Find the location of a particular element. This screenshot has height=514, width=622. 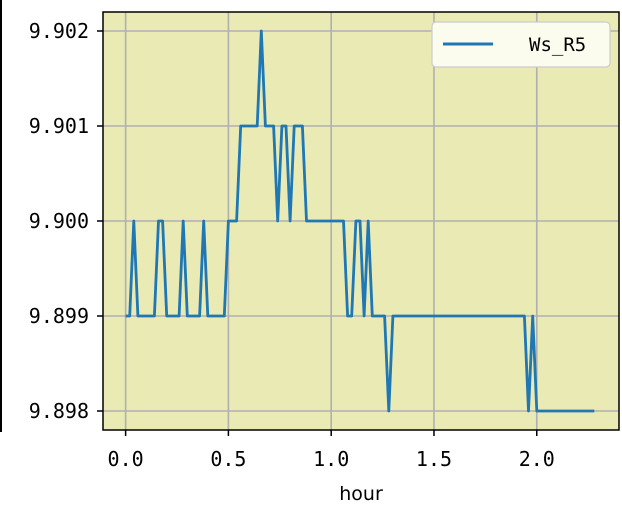

x-tick-label: 0.0 is located at coordinates (126, 459).